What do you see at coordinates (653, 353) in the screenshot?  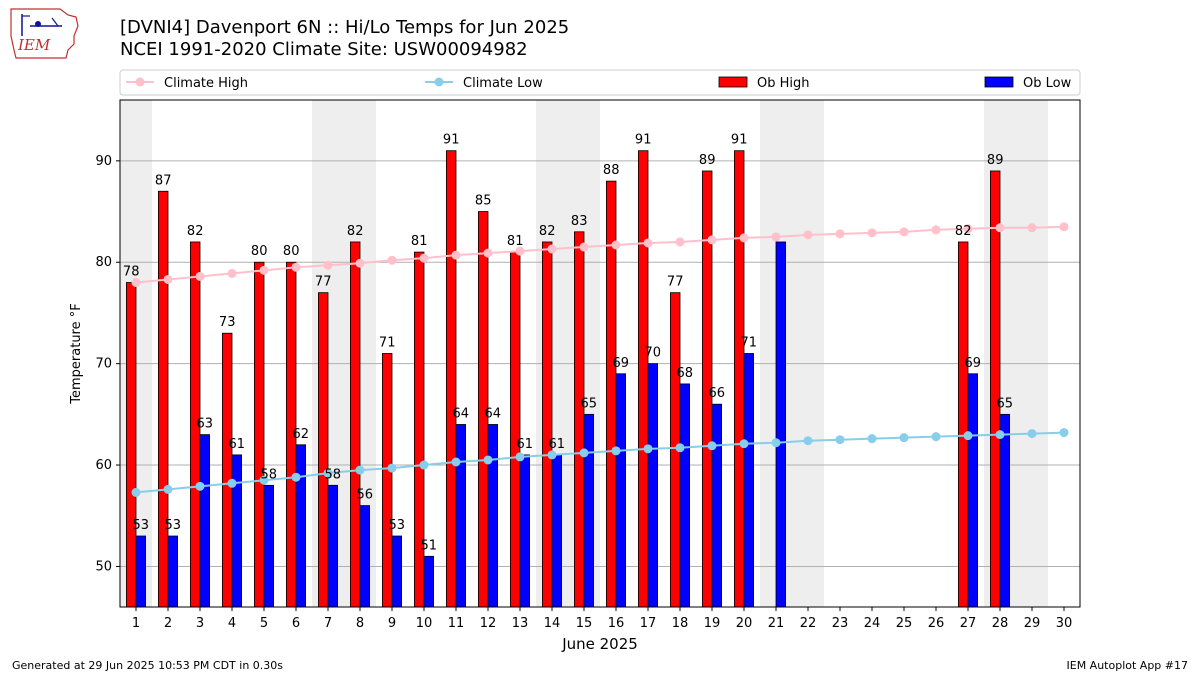 I see `ob-low-label: 70` at bounding box center [653, 353].